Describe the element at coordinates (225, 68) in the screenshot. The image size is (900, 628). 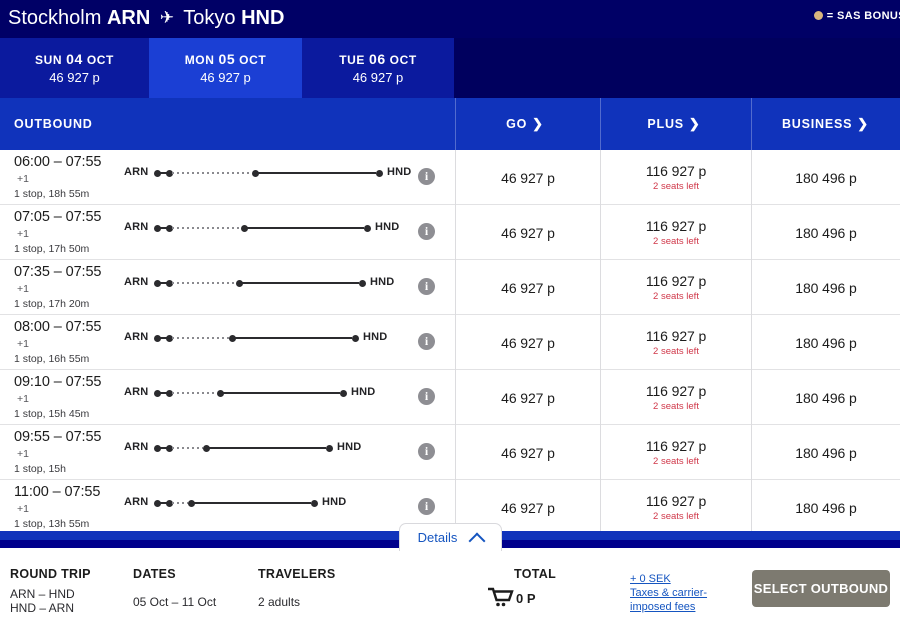
I see `date-tab-mon-05-oct: MON 05 OCT 46 927 p` at that location.